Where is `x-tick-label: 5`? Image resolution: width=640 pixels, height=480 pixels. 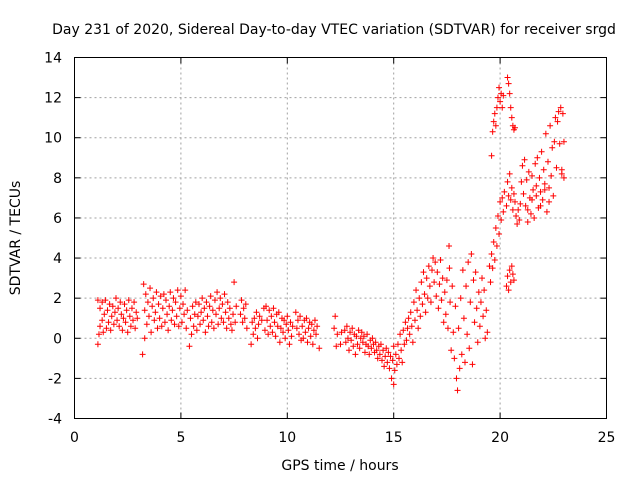 x-tick-label: 5 is located at coordinates (180, 438).